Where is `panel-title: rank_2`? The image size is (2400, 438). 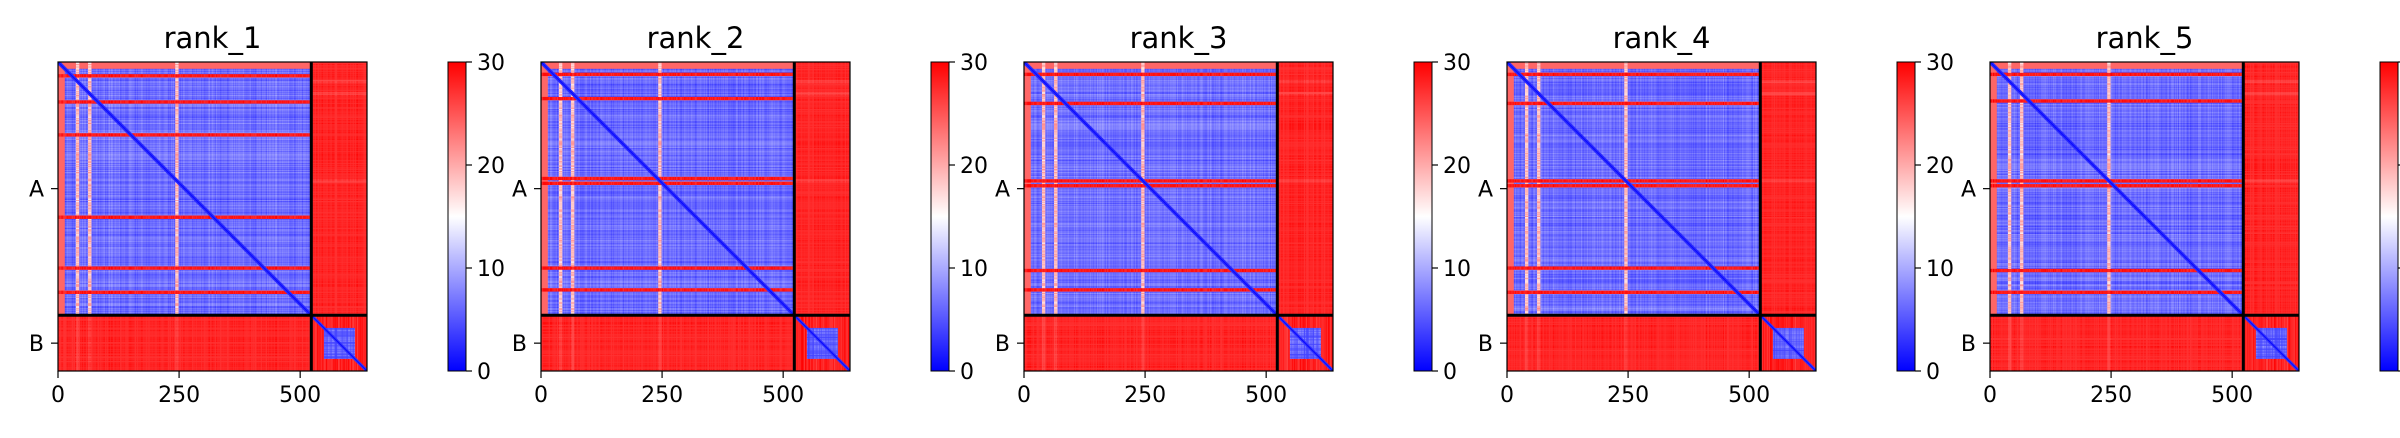
panel-title: rank_2 is located at coordinates (696, 38).